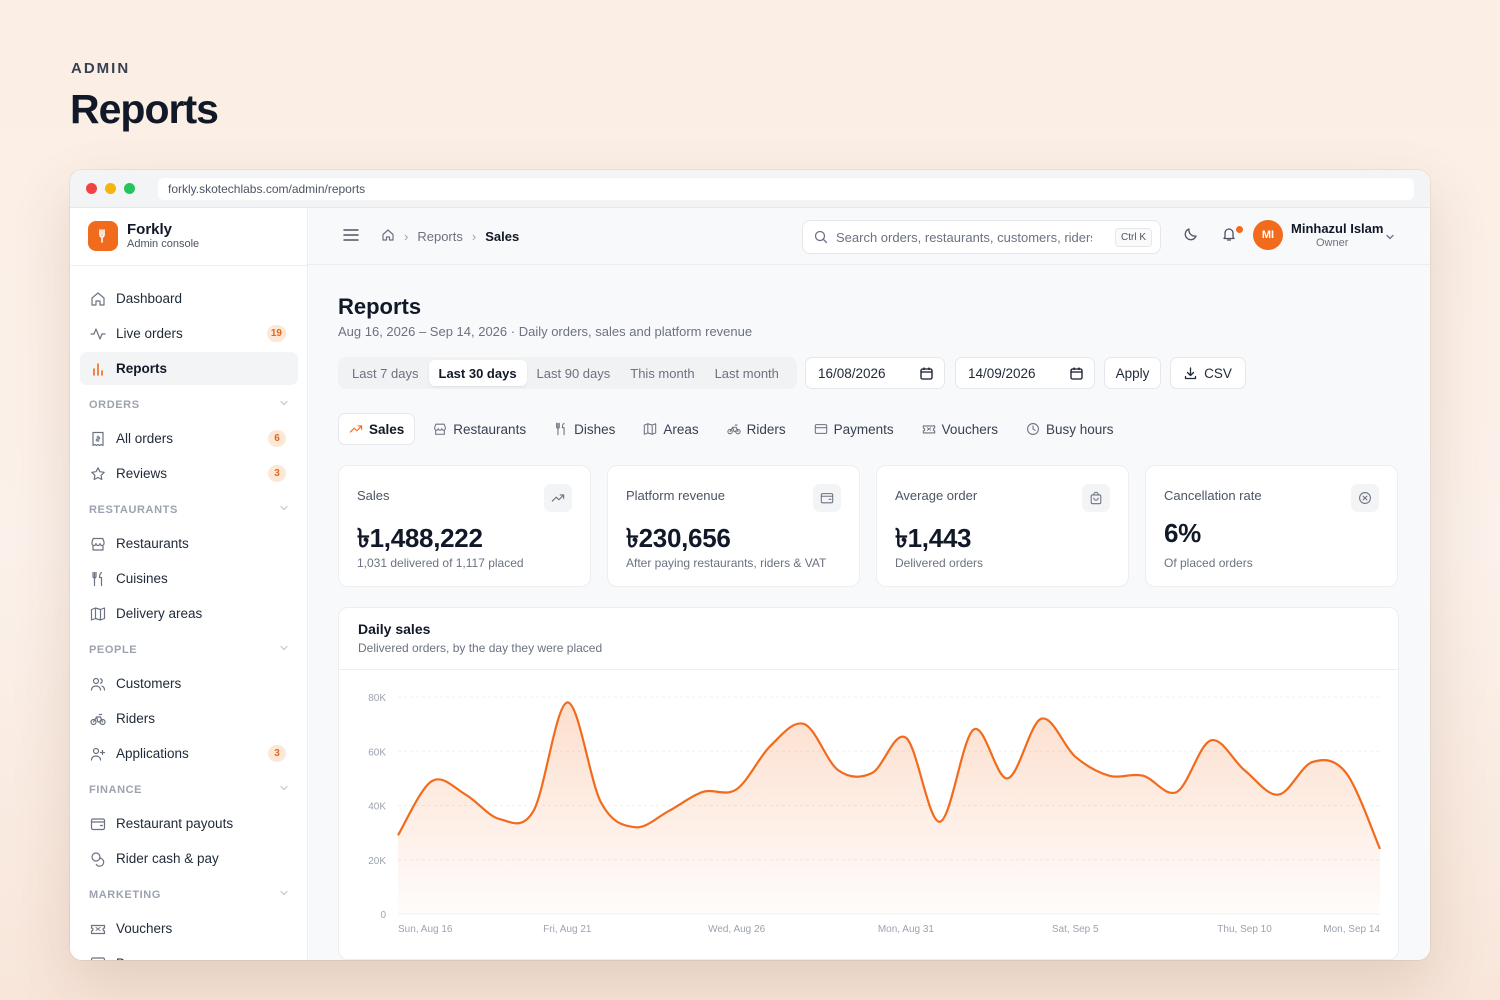 This screenshot has width=1500, height=1000. What do you see at coordinates (385, 373) in the screenshot?
I see `range-last-7-days: Last 7 days` at bounding box center [385, 373].